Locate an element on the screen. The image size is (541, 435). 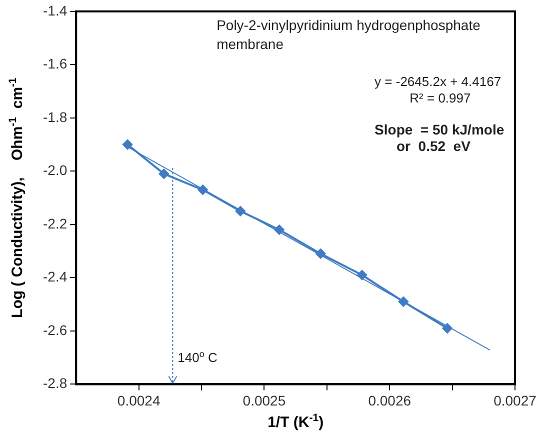
annotation: Poly-2-vinylpyridinium hydrogenphosphate membrane is located at coordinates (348, 34).